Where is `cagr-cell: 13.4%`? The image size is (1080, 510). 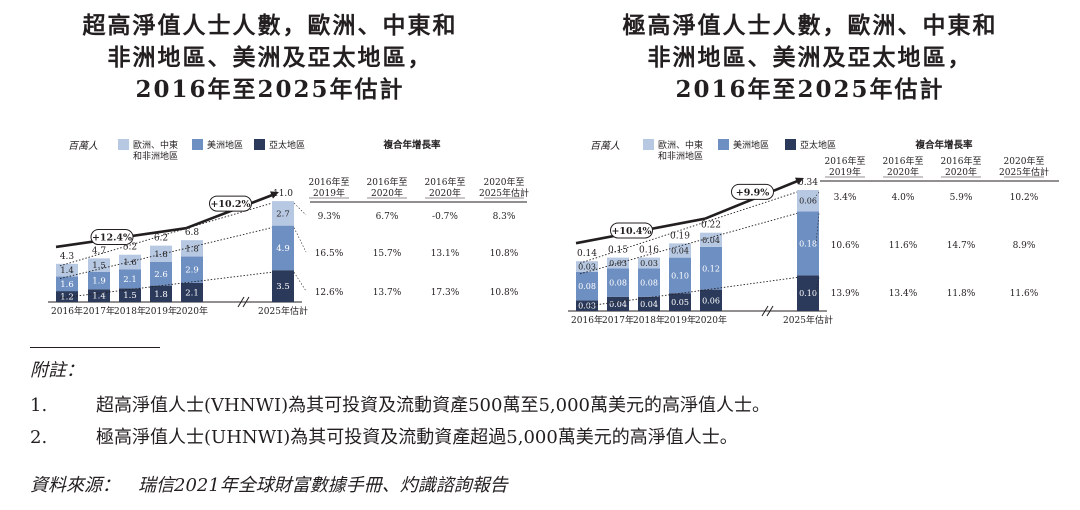 cagr-cell: 13.4% is located at coordinates (903, 294).